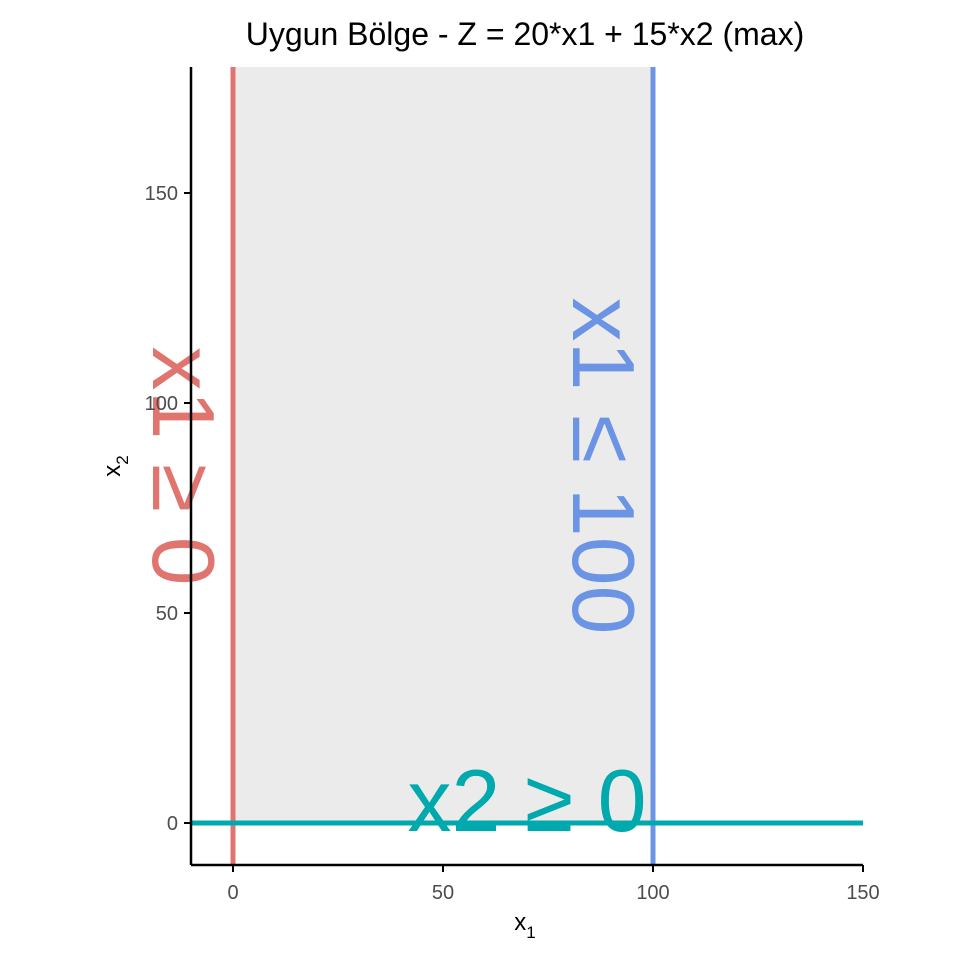 The height and width of the screenshot is (960, 960). Describe the element at coordinates (525, 34) in the screenshot. I see `chart-title: Uygun Bölge - Z = 20*x1 + 15*x2 (max)` at that location.